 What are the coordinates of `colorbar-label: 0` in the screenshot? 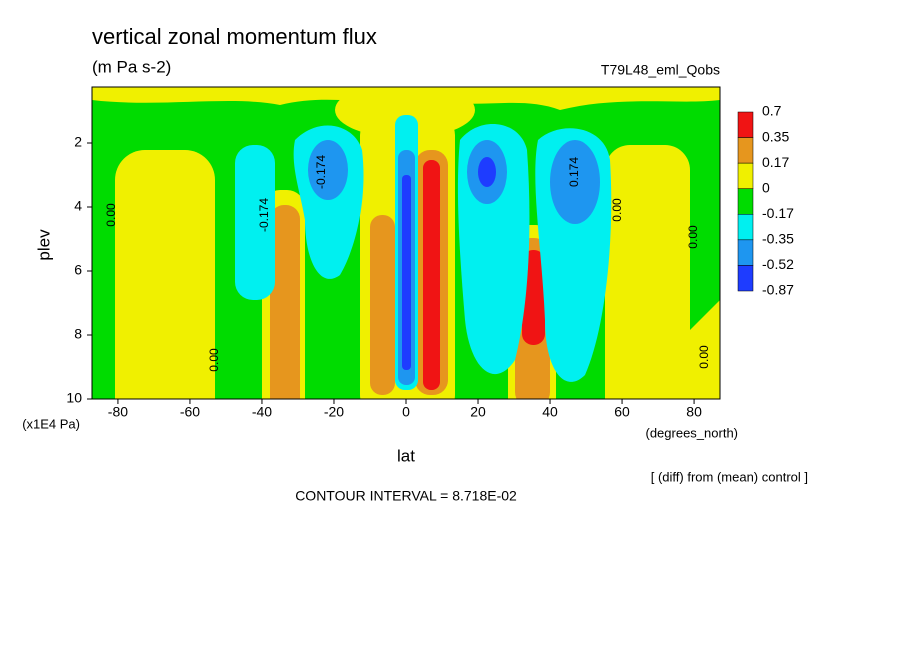 It's located at (766, 187).